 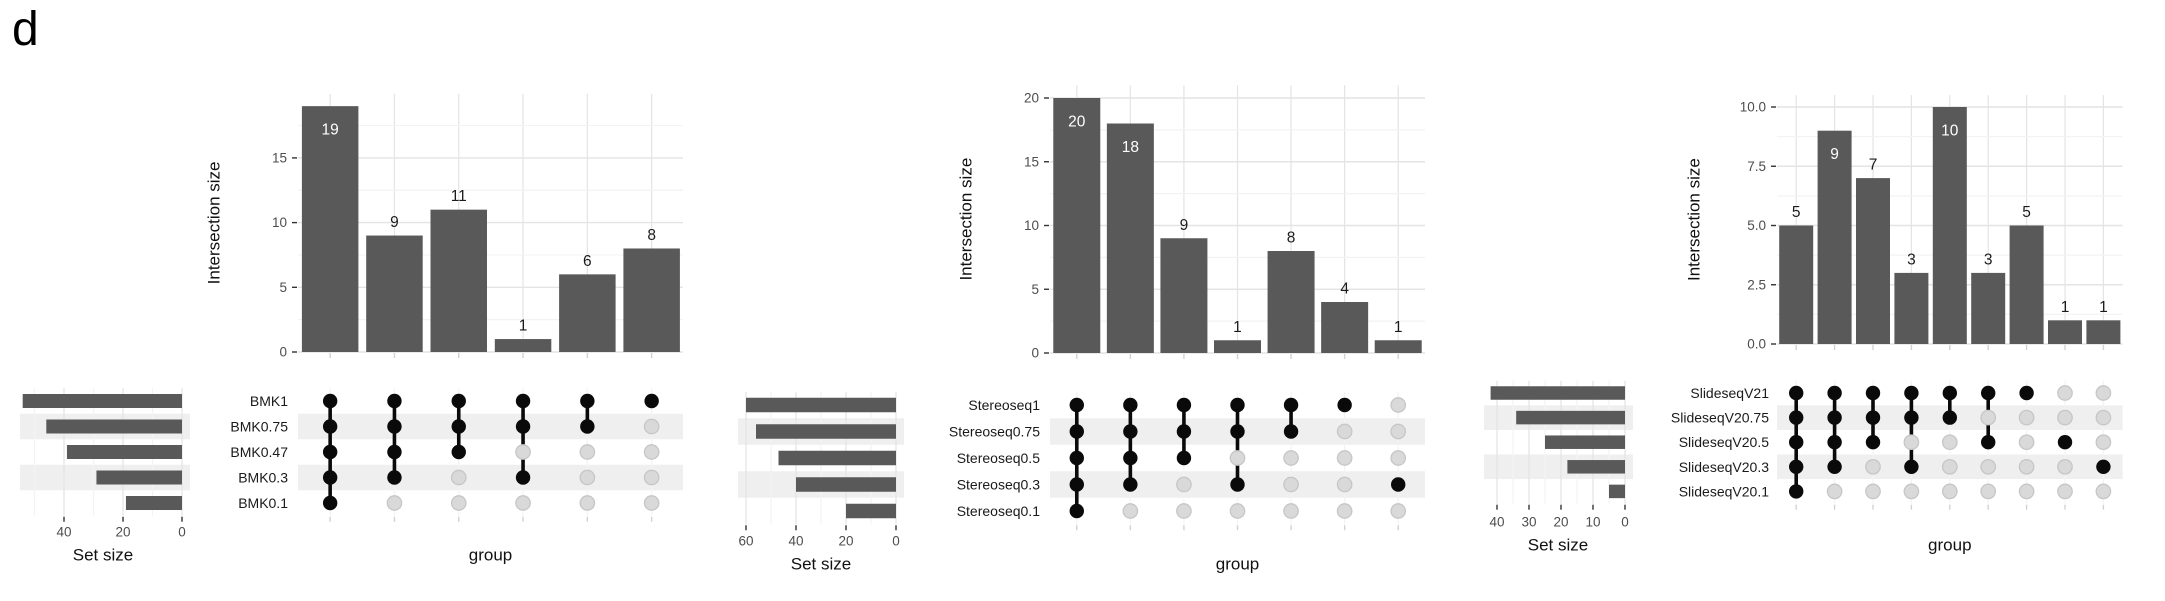 What do you see at coordinates (1592, 522) in the screenshot?
I see `set-axis-tick-label: 10` at bounding box center [1592, 522].